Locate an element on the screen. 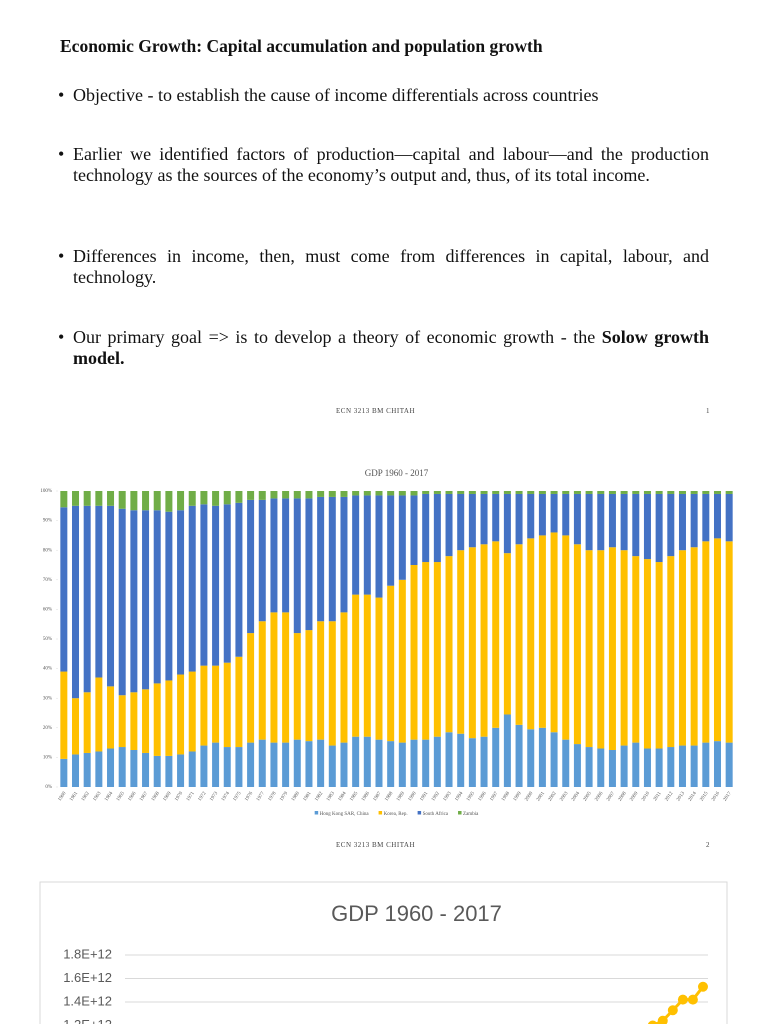 The image size is (768, 1024). x-tick-label: 1982 is located at coordinates (319, 796).